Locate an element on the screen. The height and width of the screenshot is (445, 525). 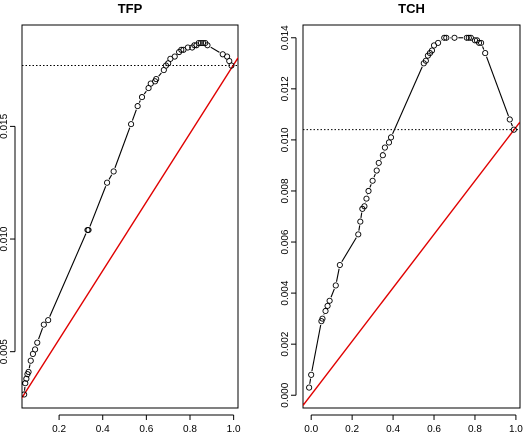
y-tick-label: 0.004 is located at coordinates (285, 292).